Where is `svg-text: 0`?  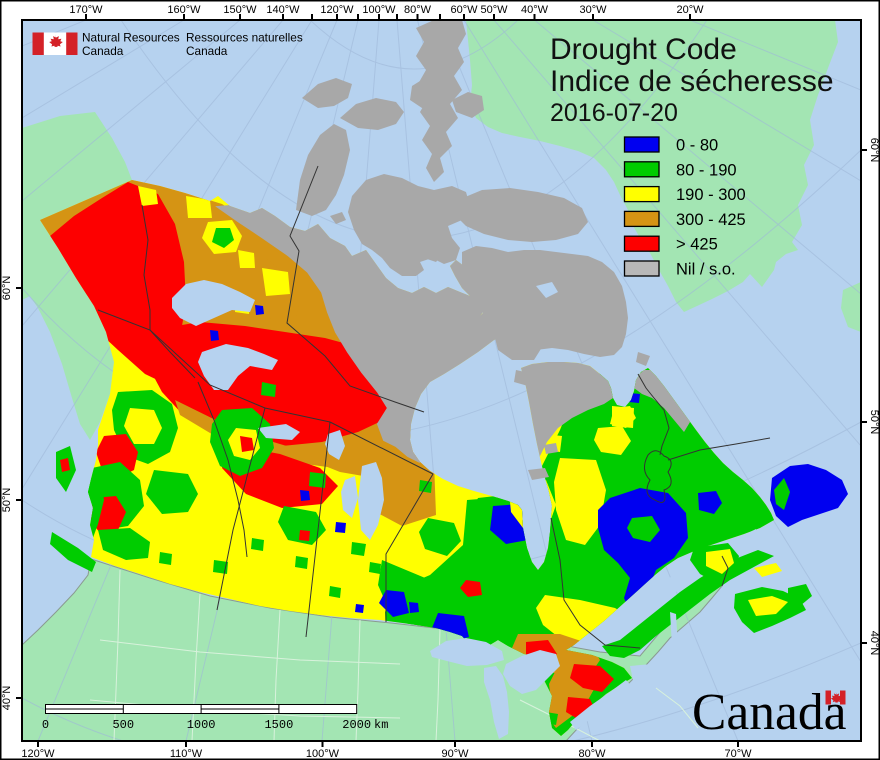 svg-text: 0 is located at coordinates (45, 725).